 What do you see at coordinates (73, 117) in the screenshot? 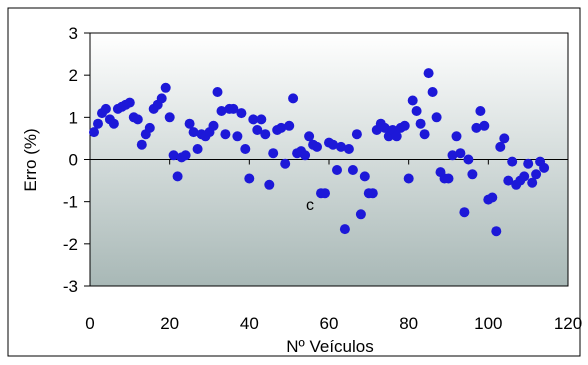
I see `y-tick-label: 1` at bounding box center [73, 117].